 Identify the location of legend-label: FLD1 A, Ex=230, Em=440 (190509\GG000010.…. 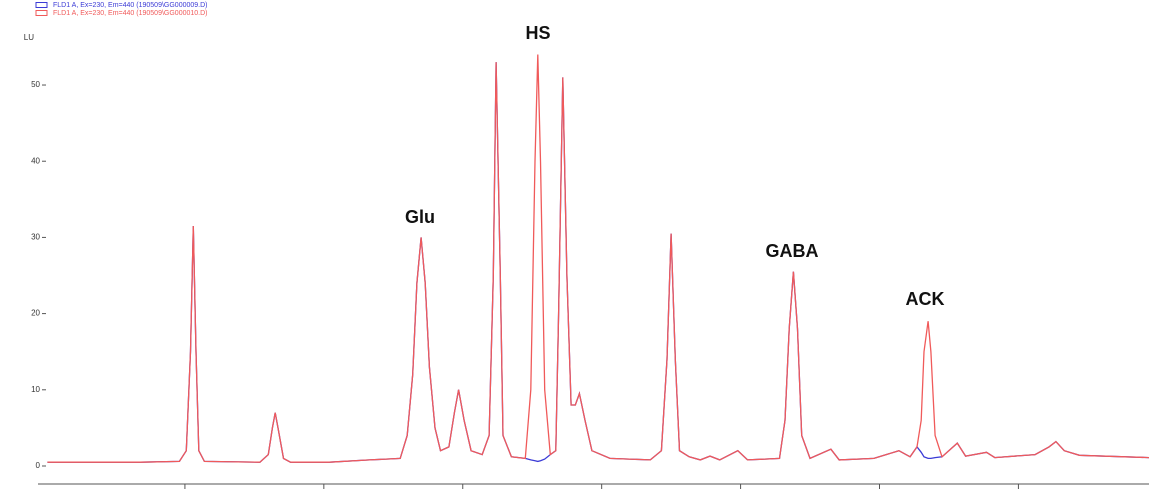
(130, 13).